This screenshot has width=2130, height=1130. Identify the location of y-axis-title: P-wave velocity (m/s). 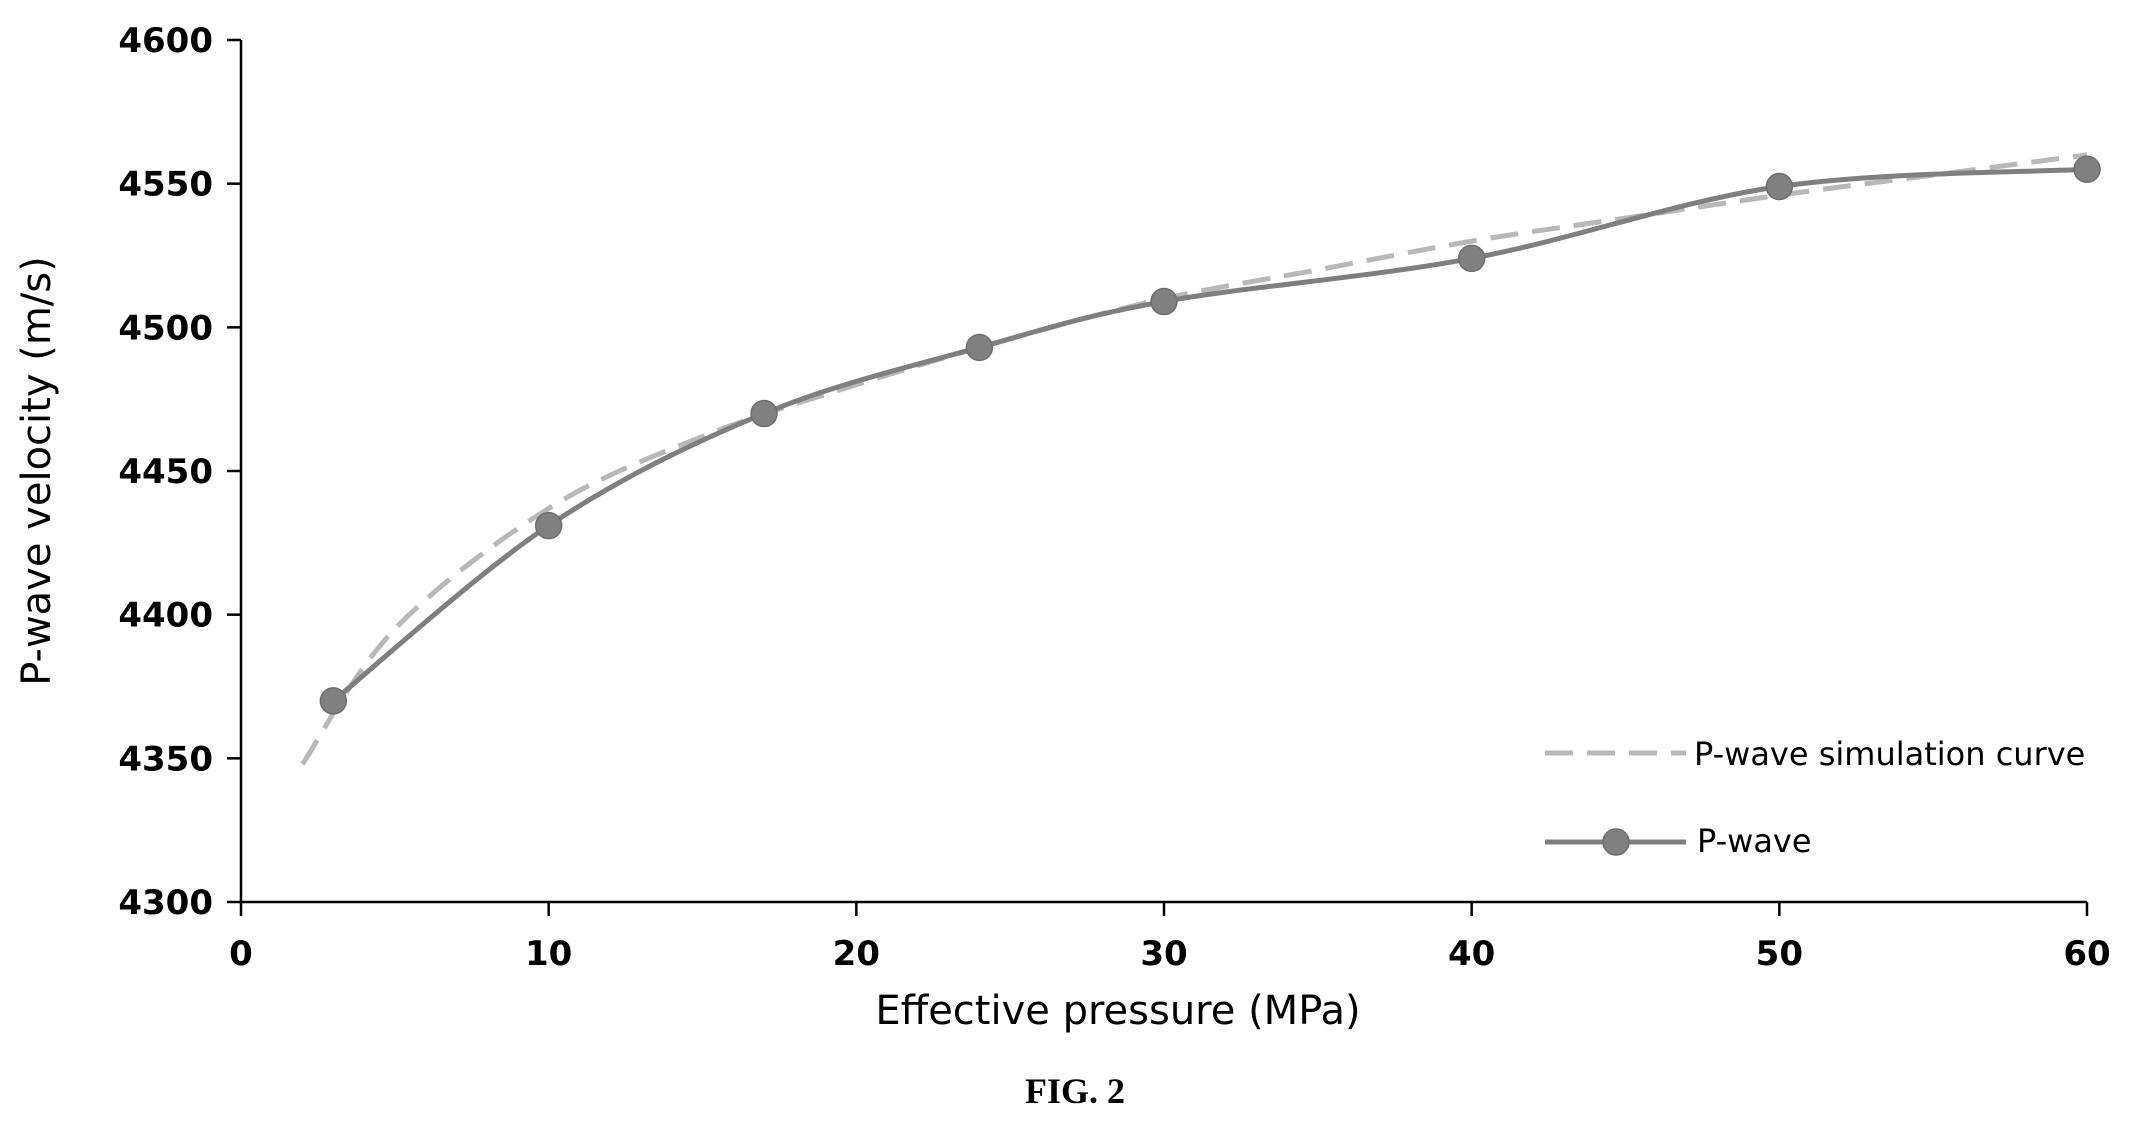
(37, 470).